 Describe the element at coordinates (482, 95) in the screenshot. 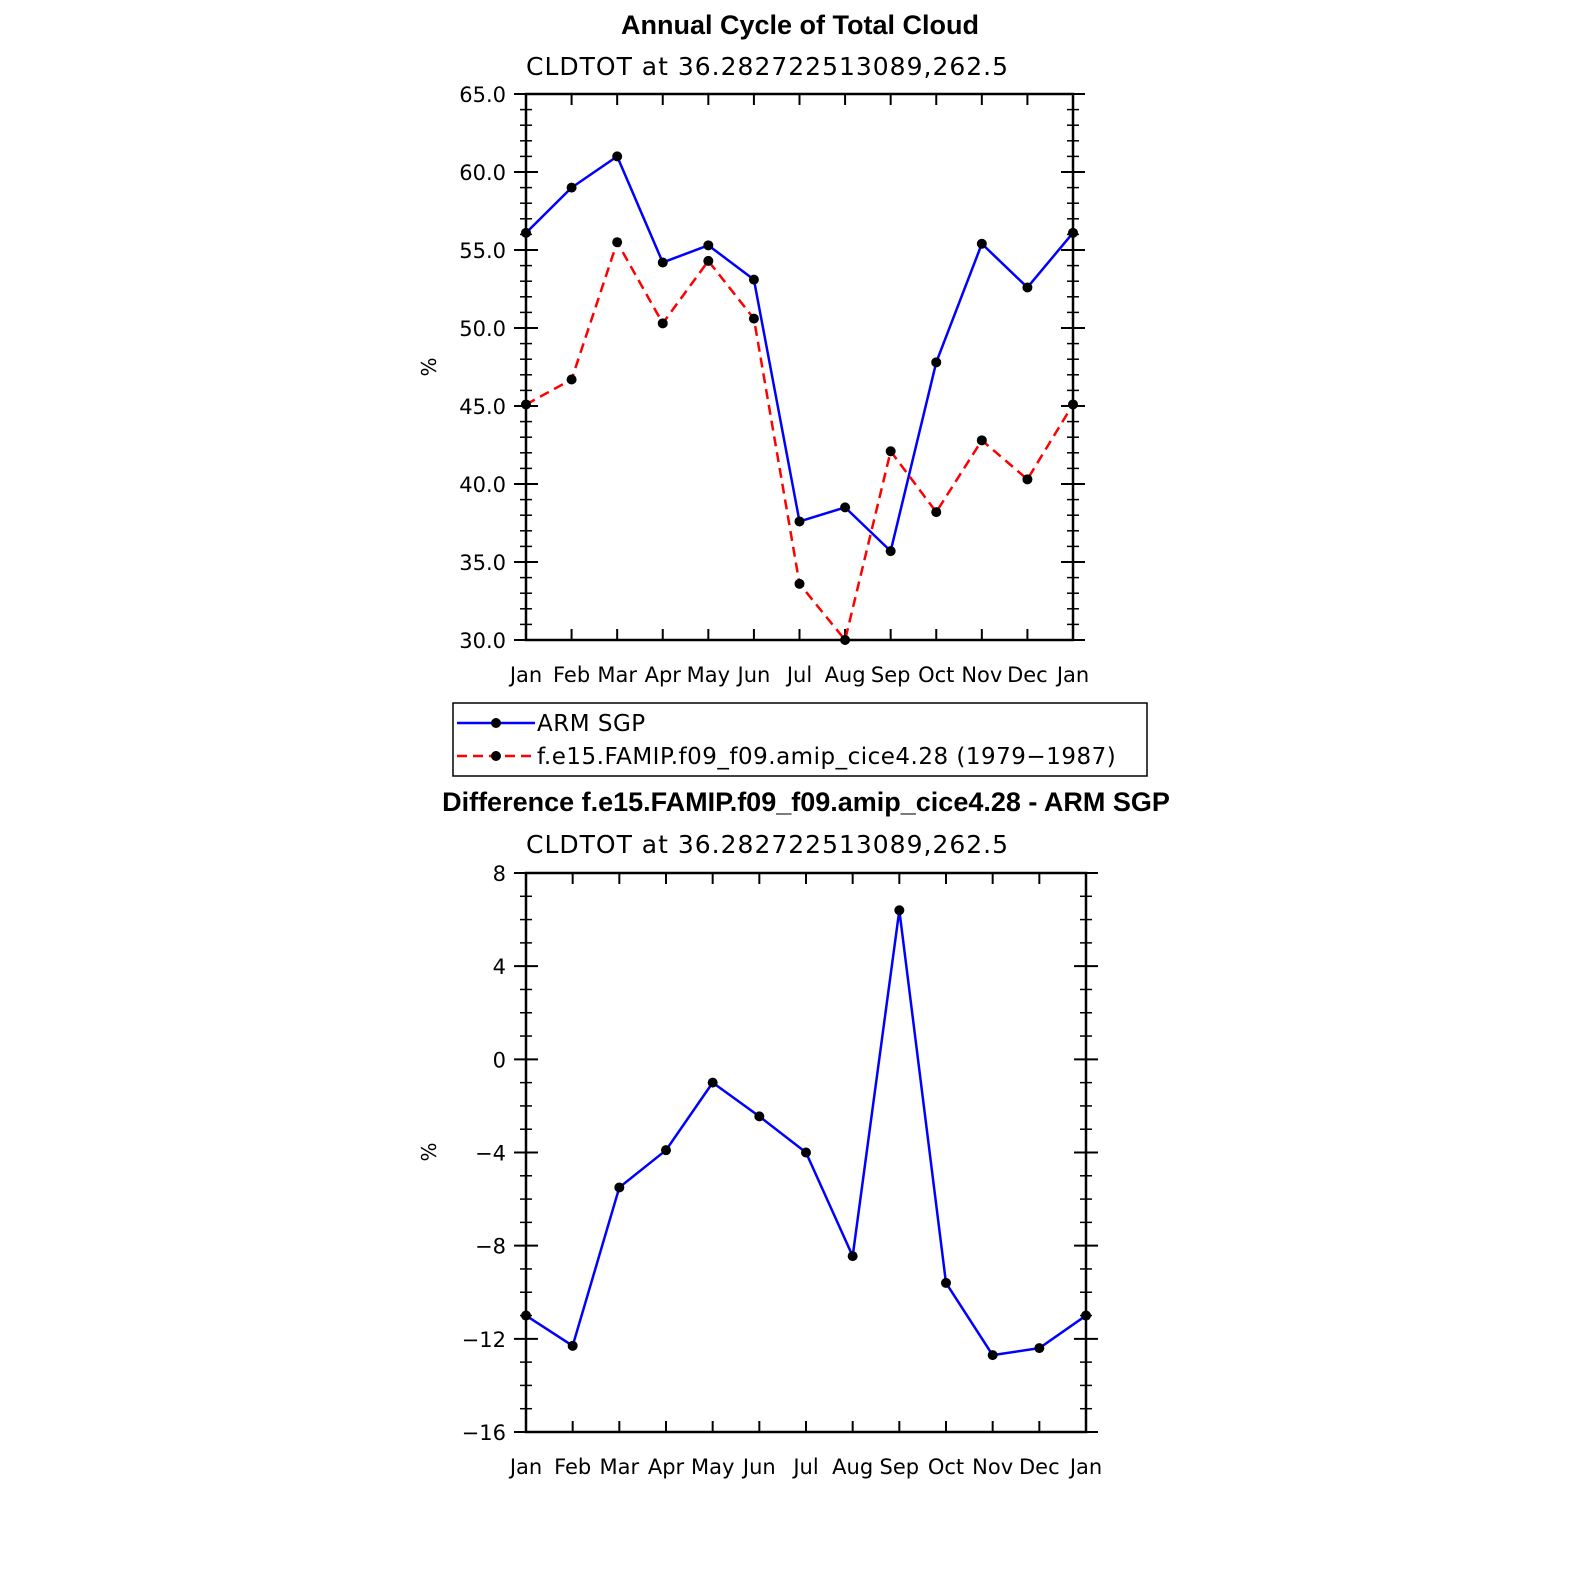

I see `y-tick-label: 65.0` at that location.